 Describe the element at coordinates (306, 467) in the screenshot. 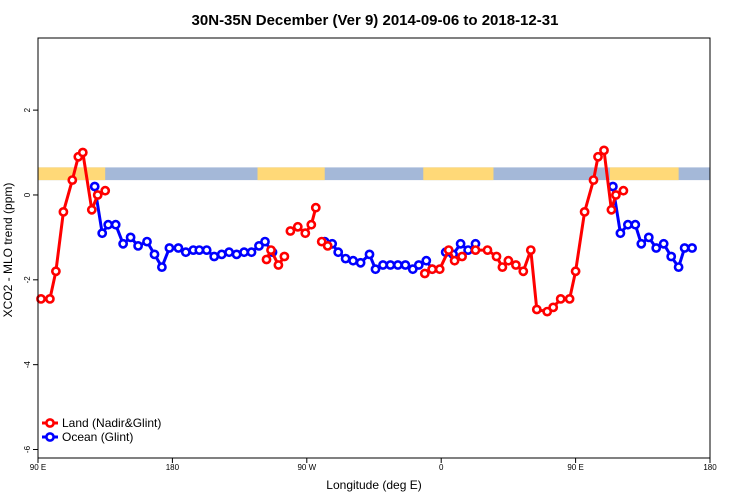

I see `x-tick-label: 90 W` at that location.